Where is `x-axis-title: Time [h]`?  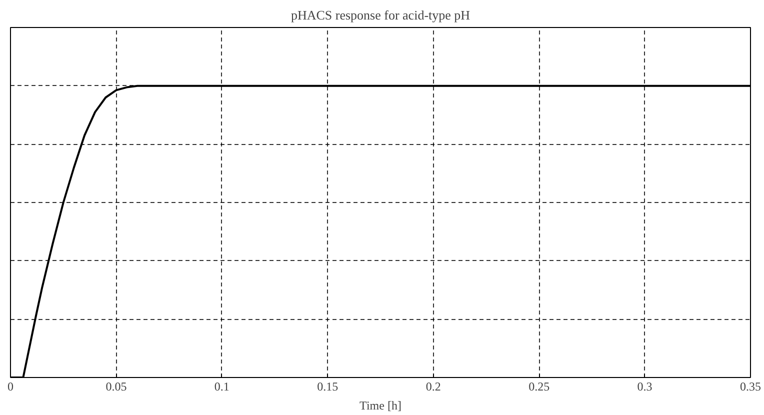 x-axis-title: Time [h] is located at coordinates (381, 405).